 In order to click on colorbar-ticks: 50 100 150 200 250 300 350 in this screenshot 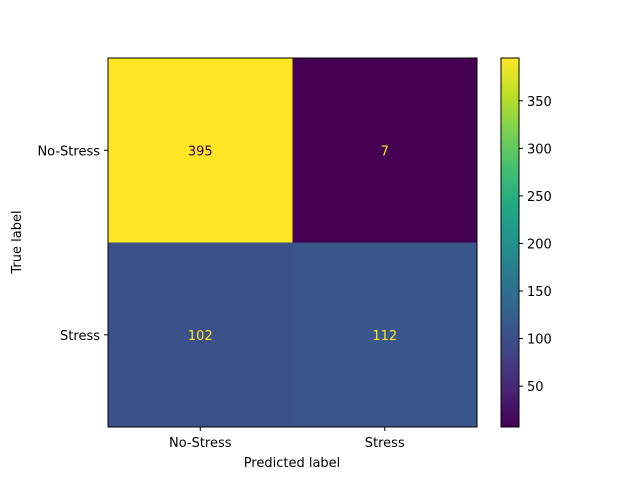, I will do `click(535, 245)`.